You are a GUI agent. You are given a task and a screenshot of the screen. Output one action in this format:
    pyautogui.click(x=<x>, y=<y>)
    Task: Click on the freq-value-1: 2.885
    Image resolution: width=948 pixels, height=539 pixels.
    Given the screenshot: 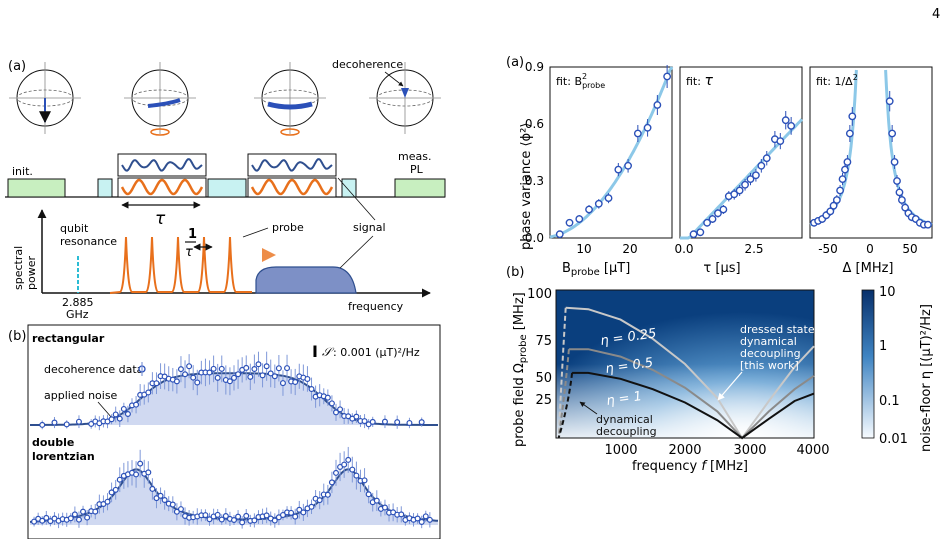 What is the action you would take?
    pyautogui.click(x=78, y=302)
    